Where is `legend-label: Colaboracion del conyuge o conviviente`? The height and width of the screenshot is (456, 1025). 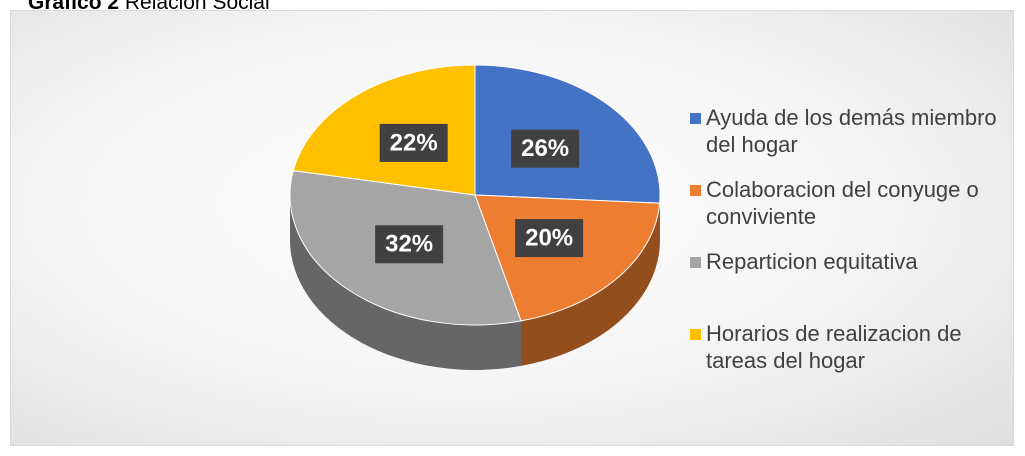 legend-label: Colaboracion del conyuge o conviviente is located at coordinates (842, 203).